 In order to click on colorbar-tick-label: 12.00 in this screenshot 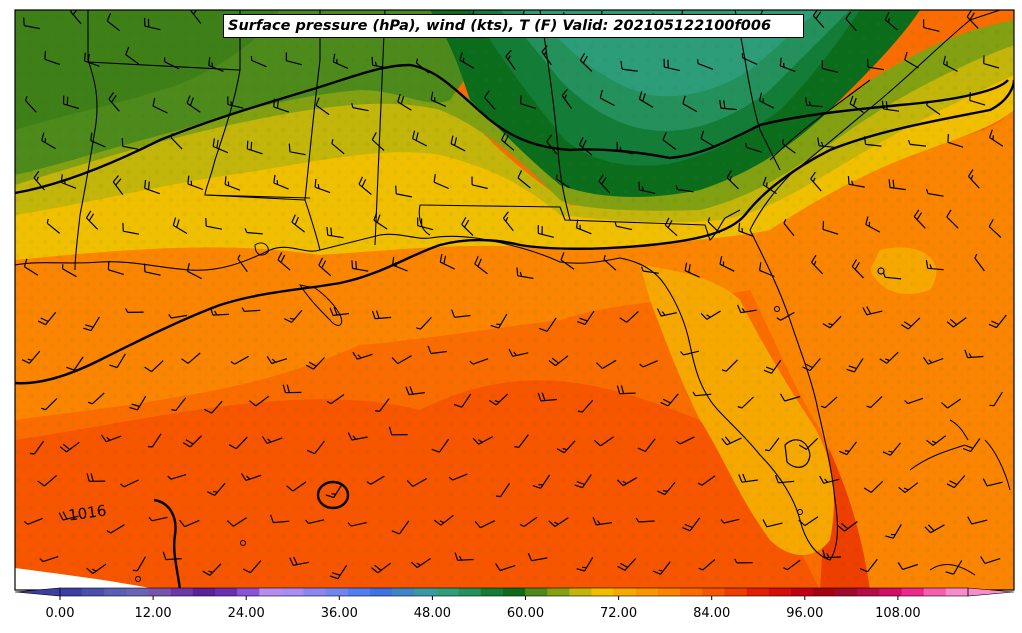, I will do `click(153, 613)`.